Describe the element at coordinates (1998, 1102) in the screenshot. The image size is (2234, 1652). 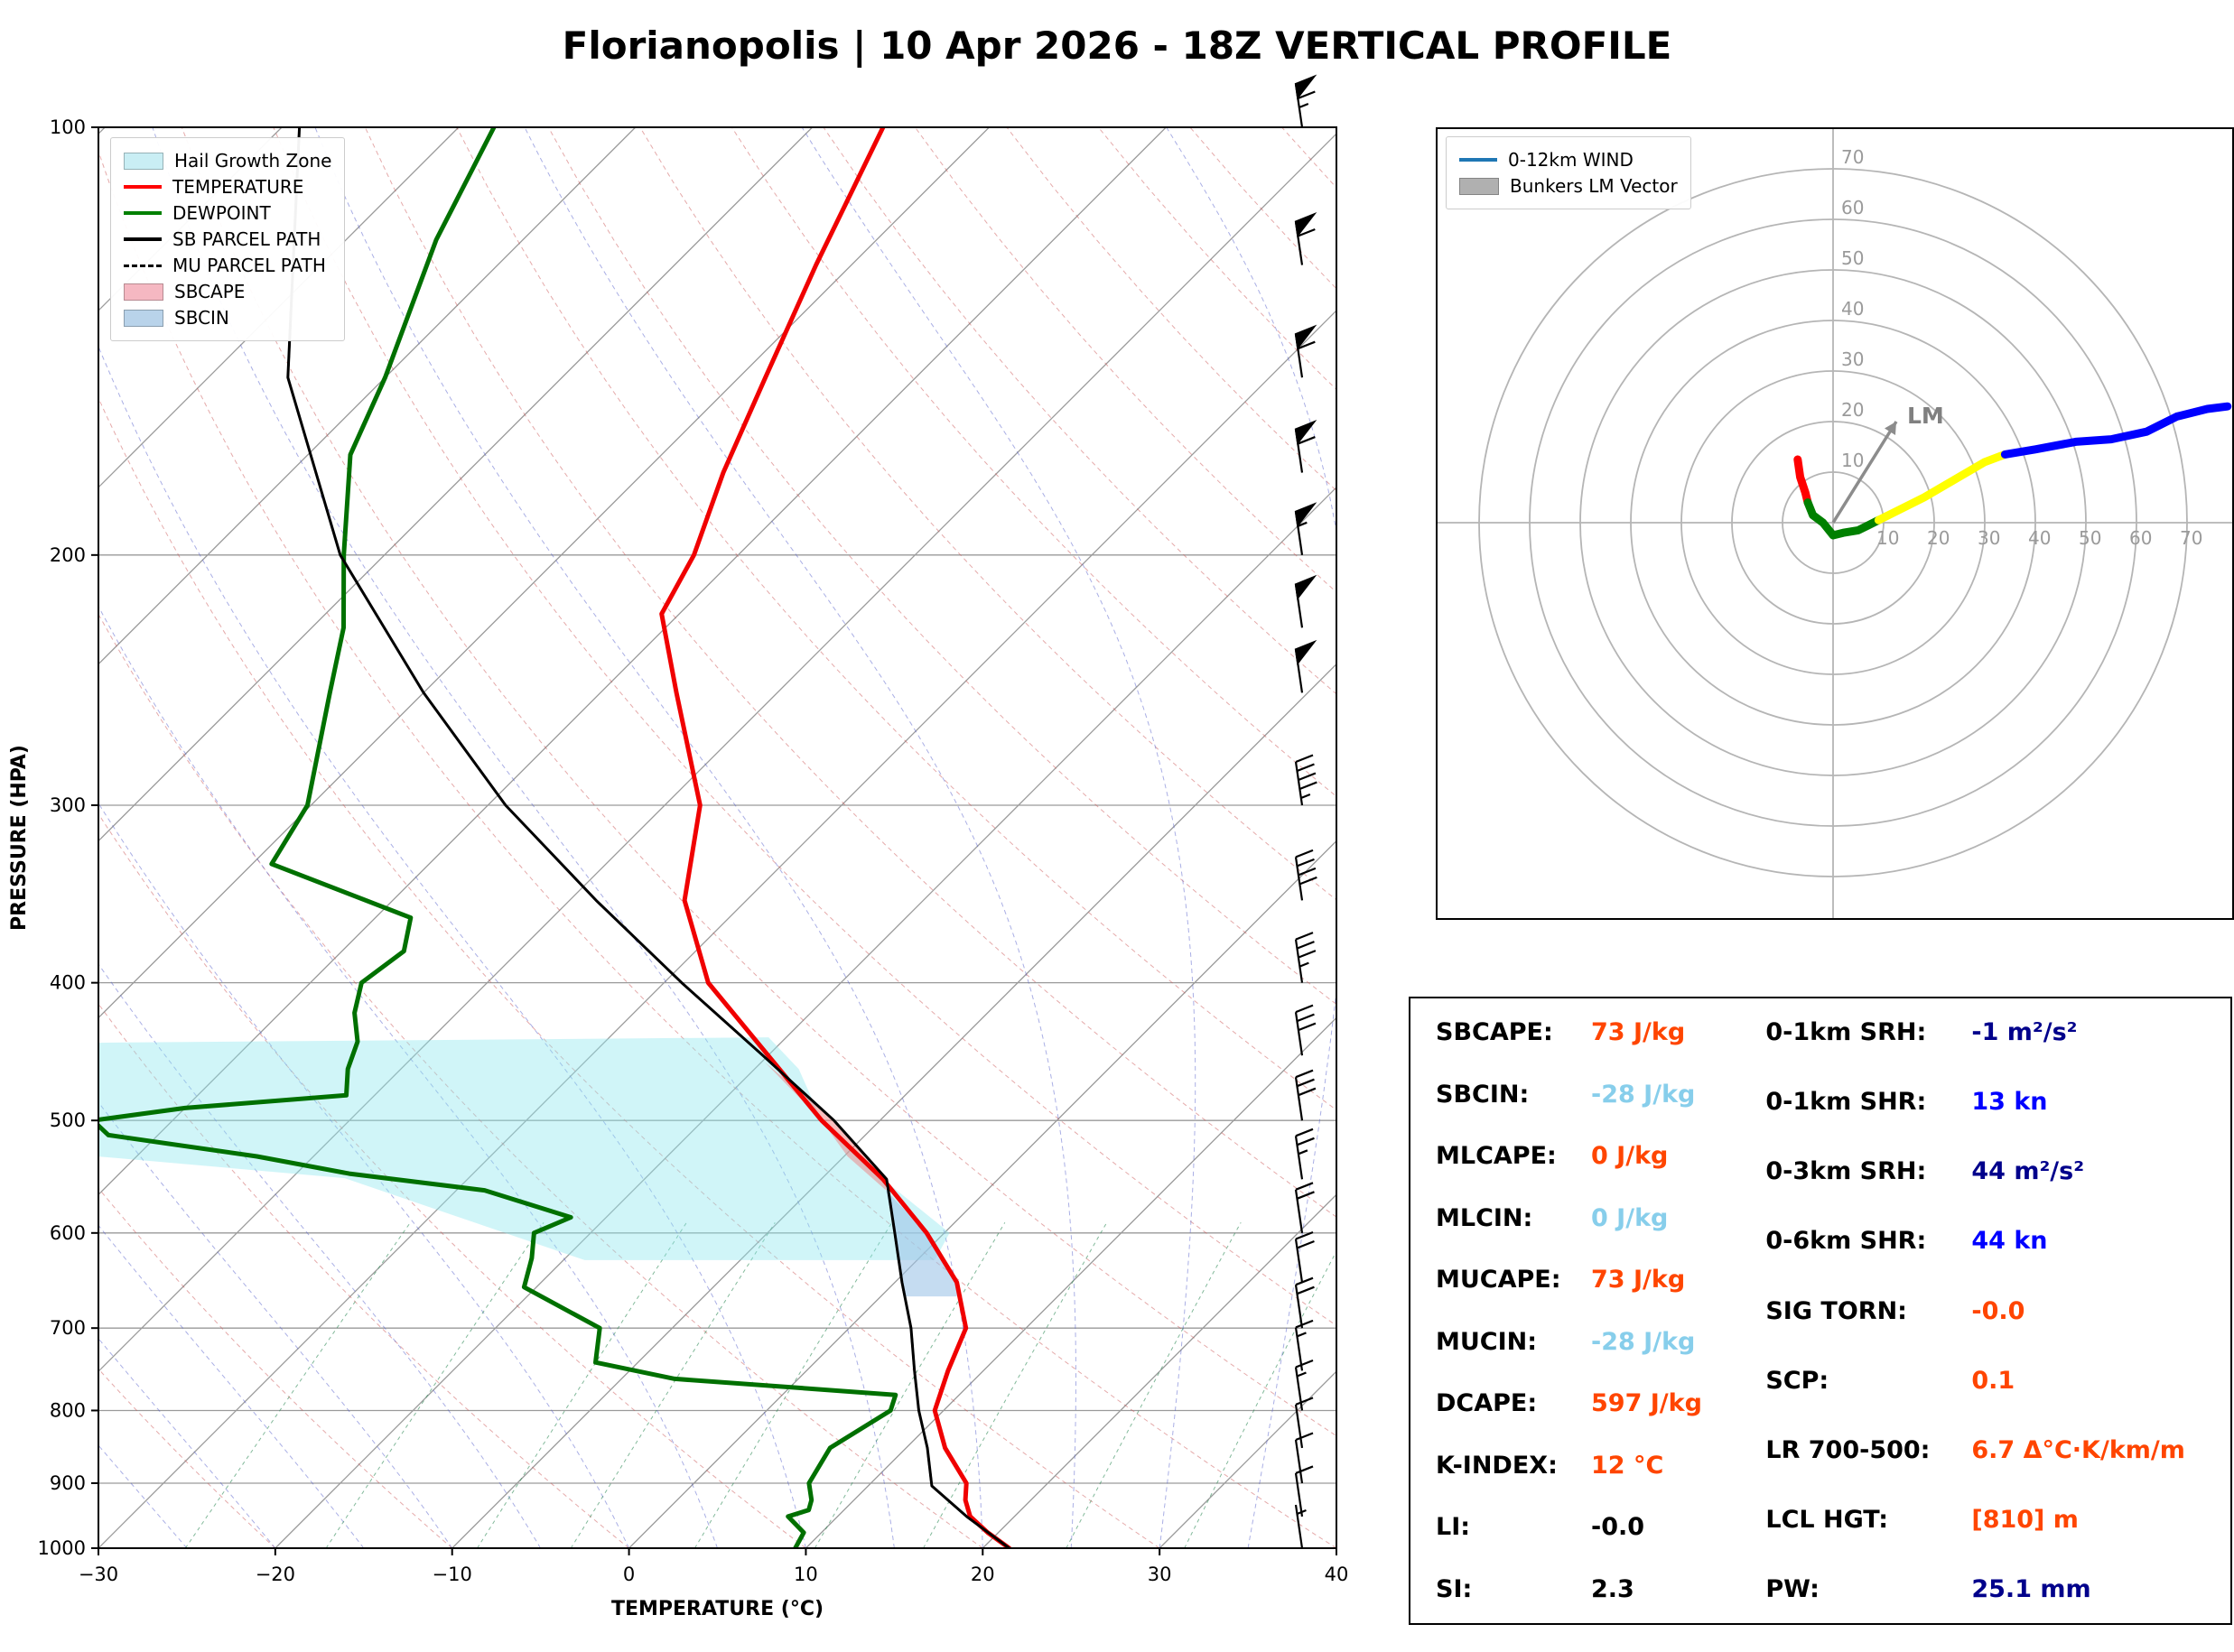
I see `stat-0-1km-shr: 0-1km SHR: 13 kn` at that location.